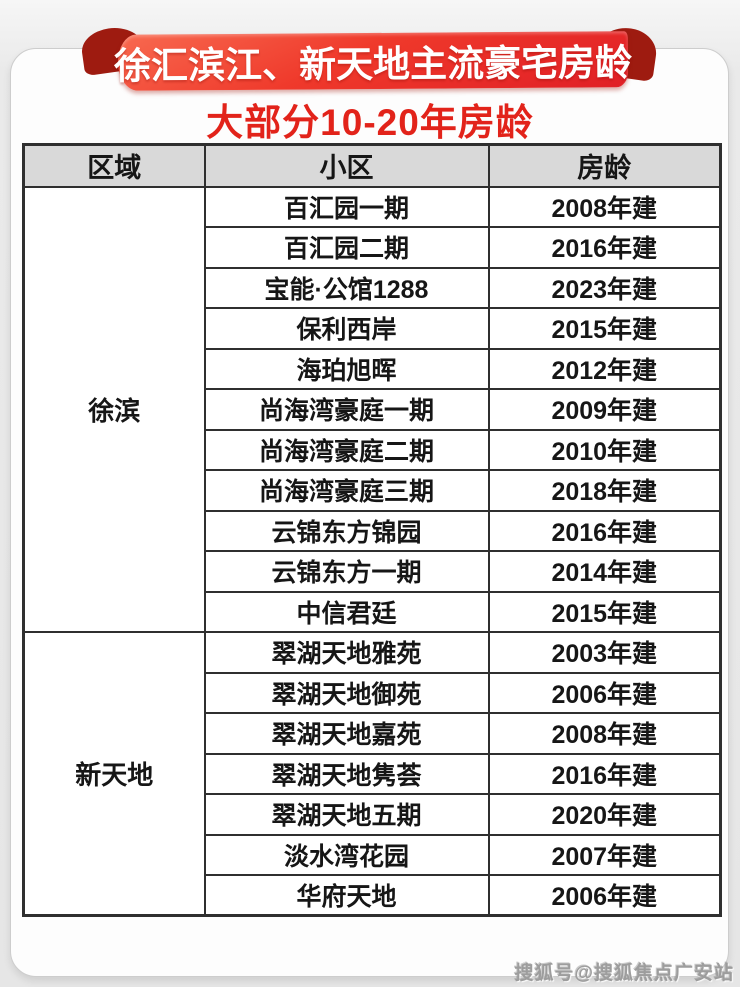 Image resolution: width=740 pixels, height=987 pixels. I want to click on watermark: 搜狐号@搜狐焦点广安站, so click(624, 973).